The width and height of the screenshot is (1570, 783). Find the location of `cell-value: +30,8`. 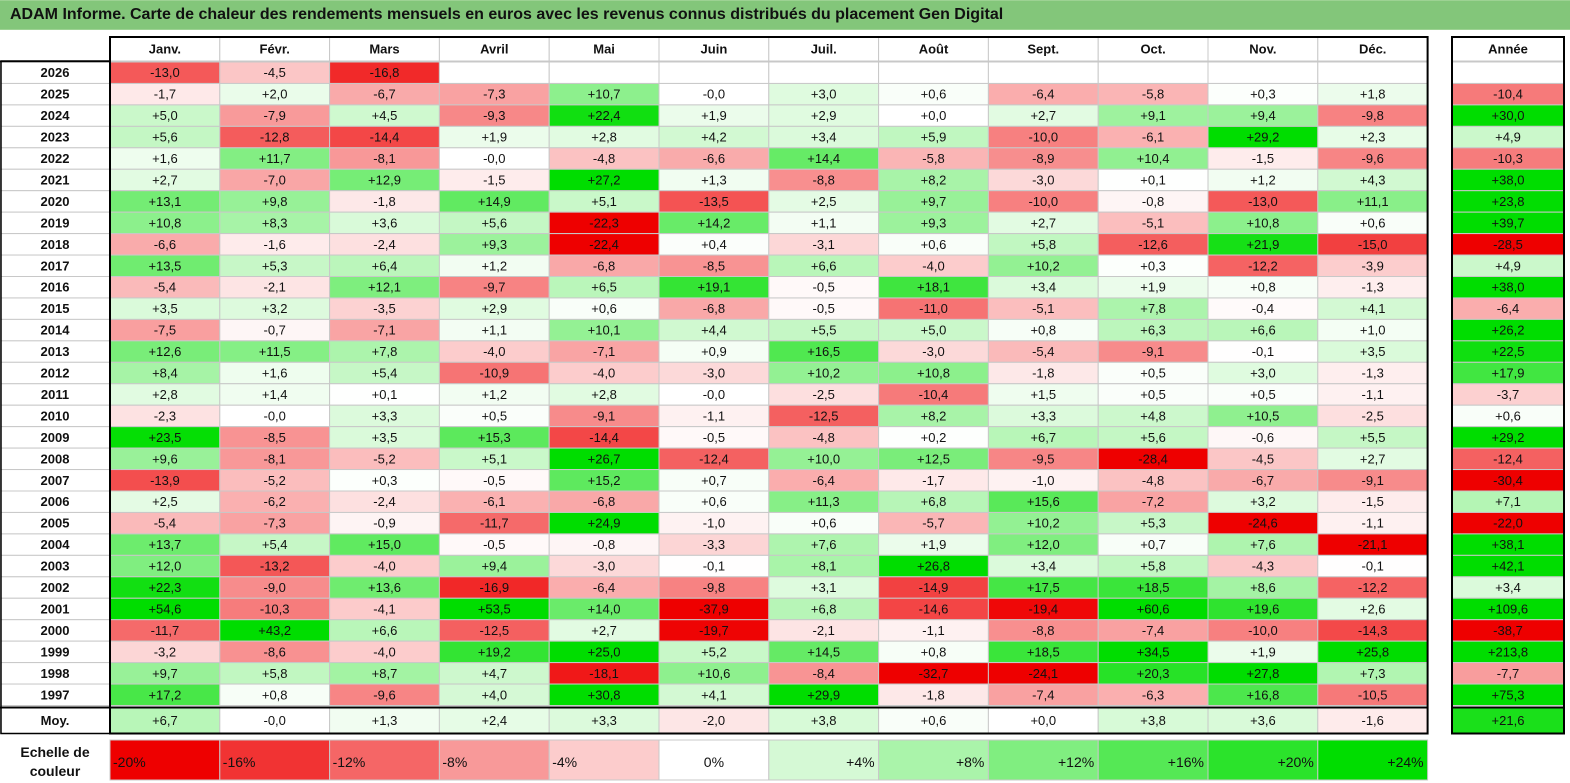

cell-value: +30,8 is located at coordinates (604, 694).